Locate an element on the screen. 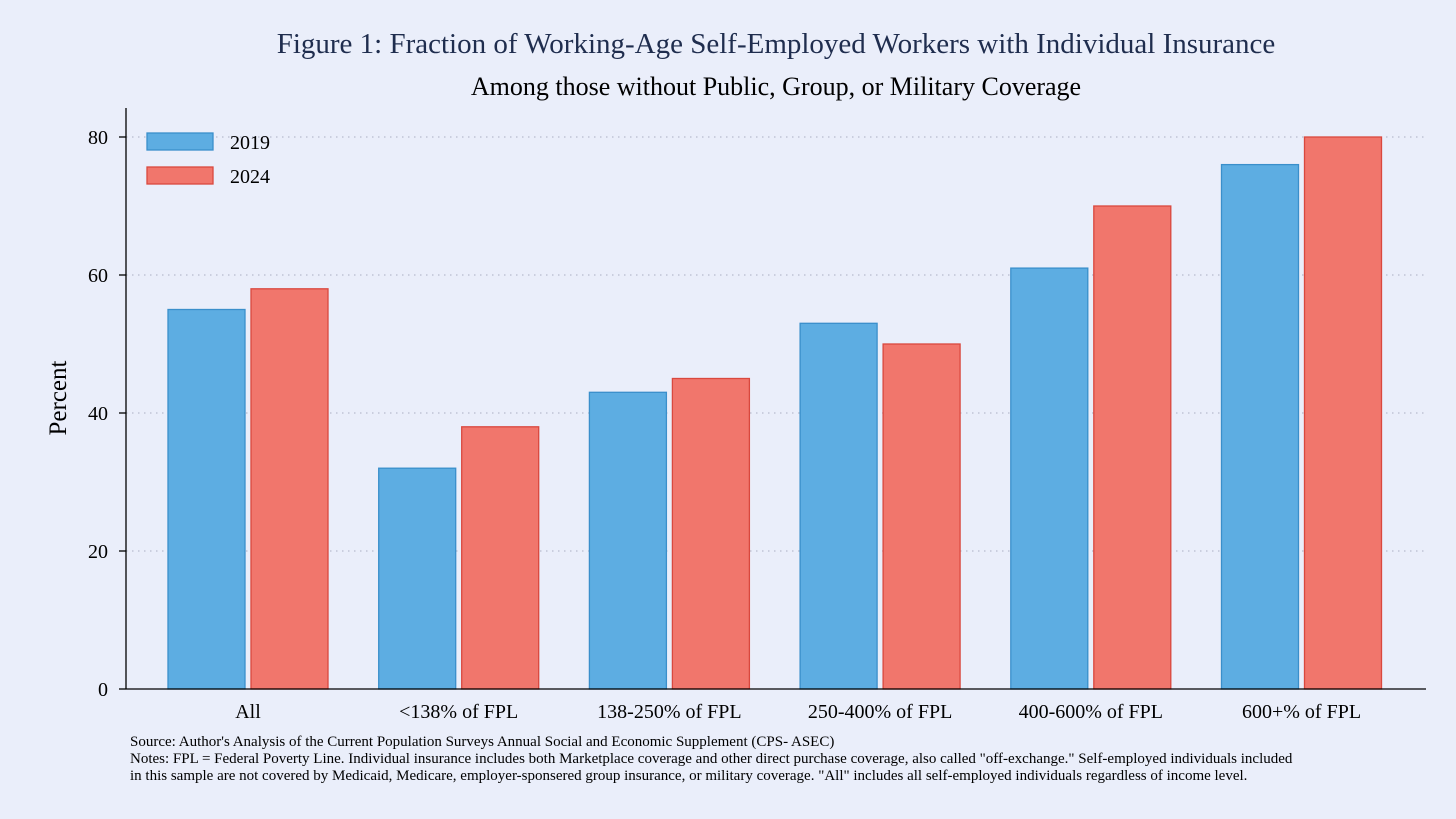  y-tick-label: 60 is located at coordinates (98, 276).